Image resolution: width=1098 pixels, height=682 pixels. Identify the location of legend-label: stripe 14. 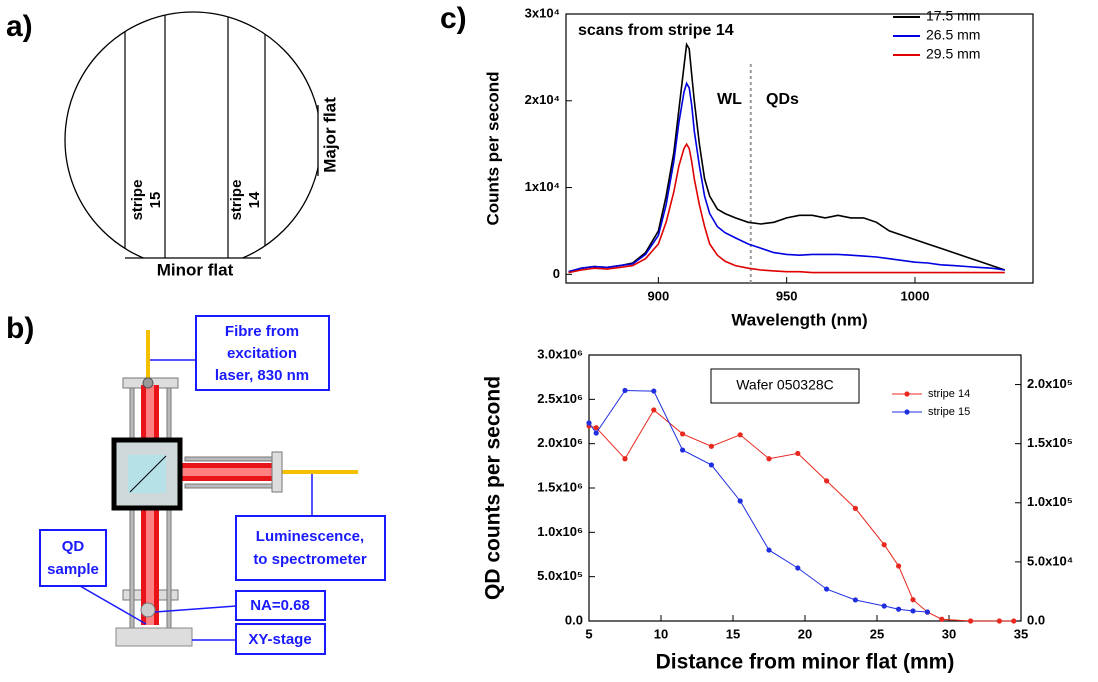
(949, 394).